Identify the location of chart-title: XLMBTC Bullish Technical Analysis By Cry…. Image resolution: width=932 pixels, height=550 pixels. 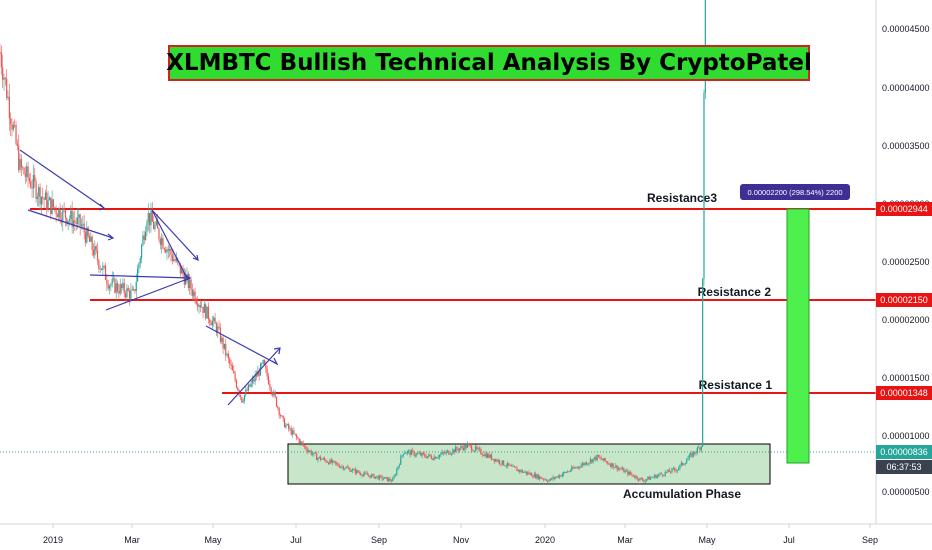
(489, 63).